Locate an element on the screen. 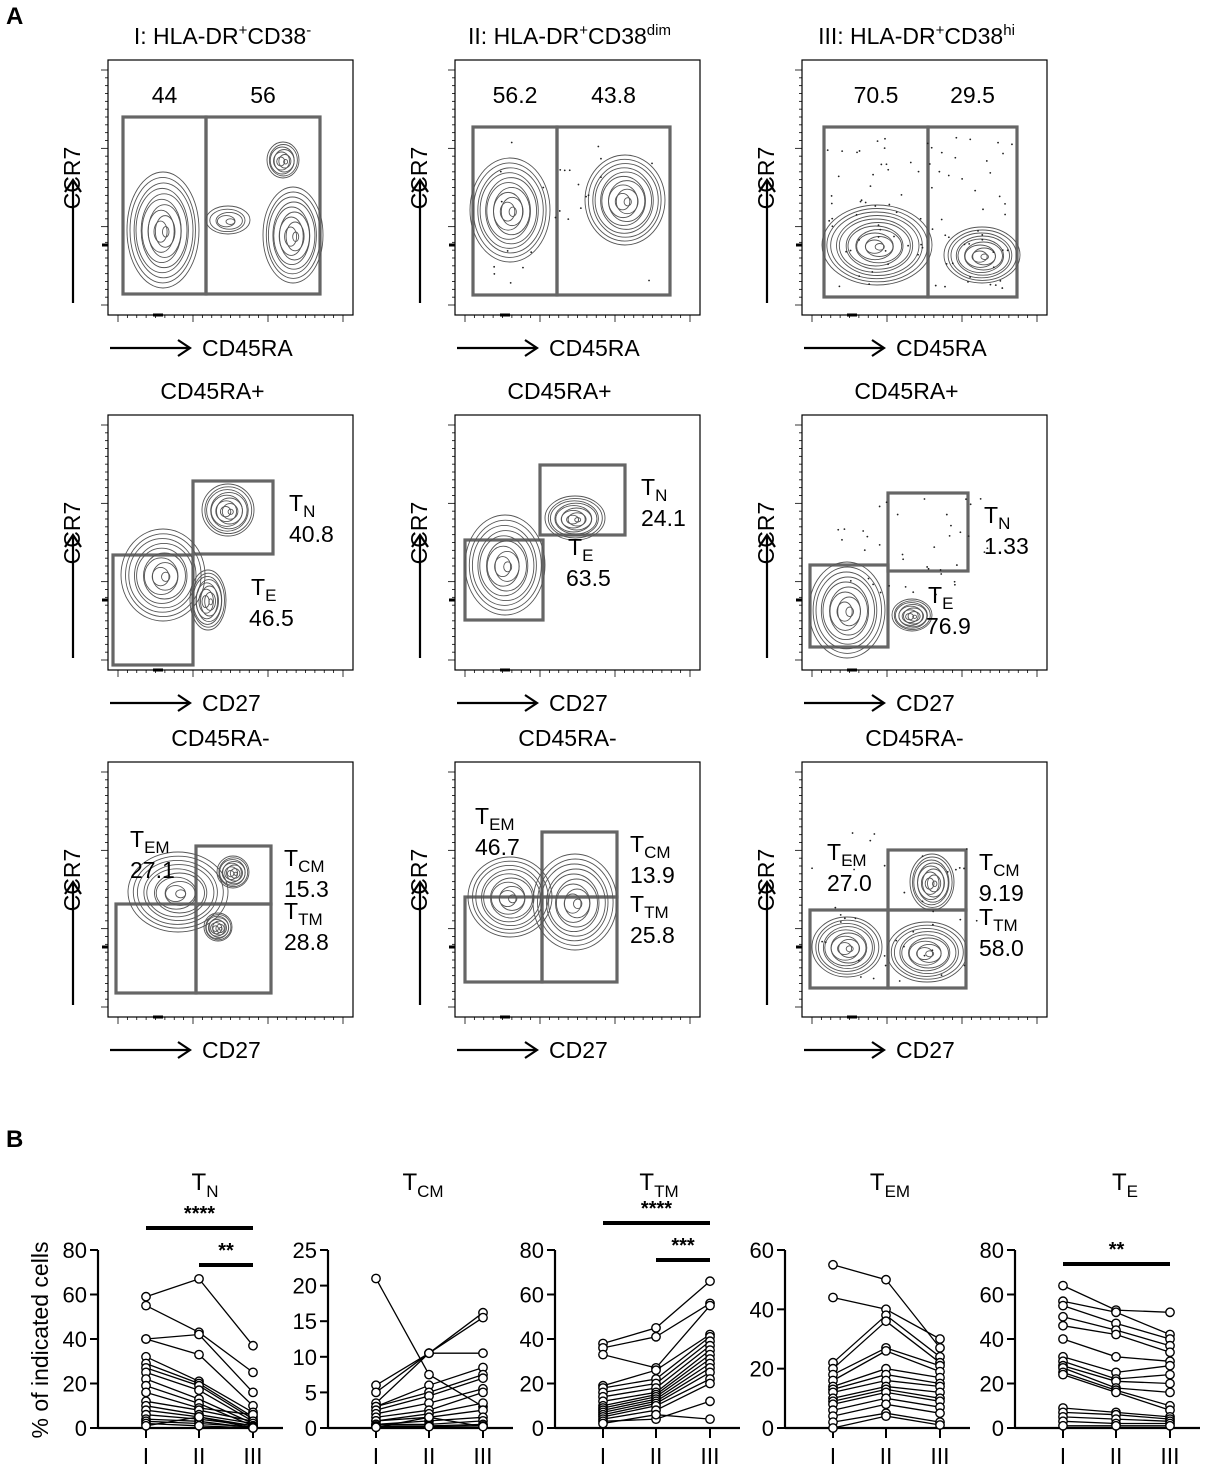 The image size is (1208, 1470). column-title: III: HLA-DR+CD38hi is located at coordinates (916, 35).